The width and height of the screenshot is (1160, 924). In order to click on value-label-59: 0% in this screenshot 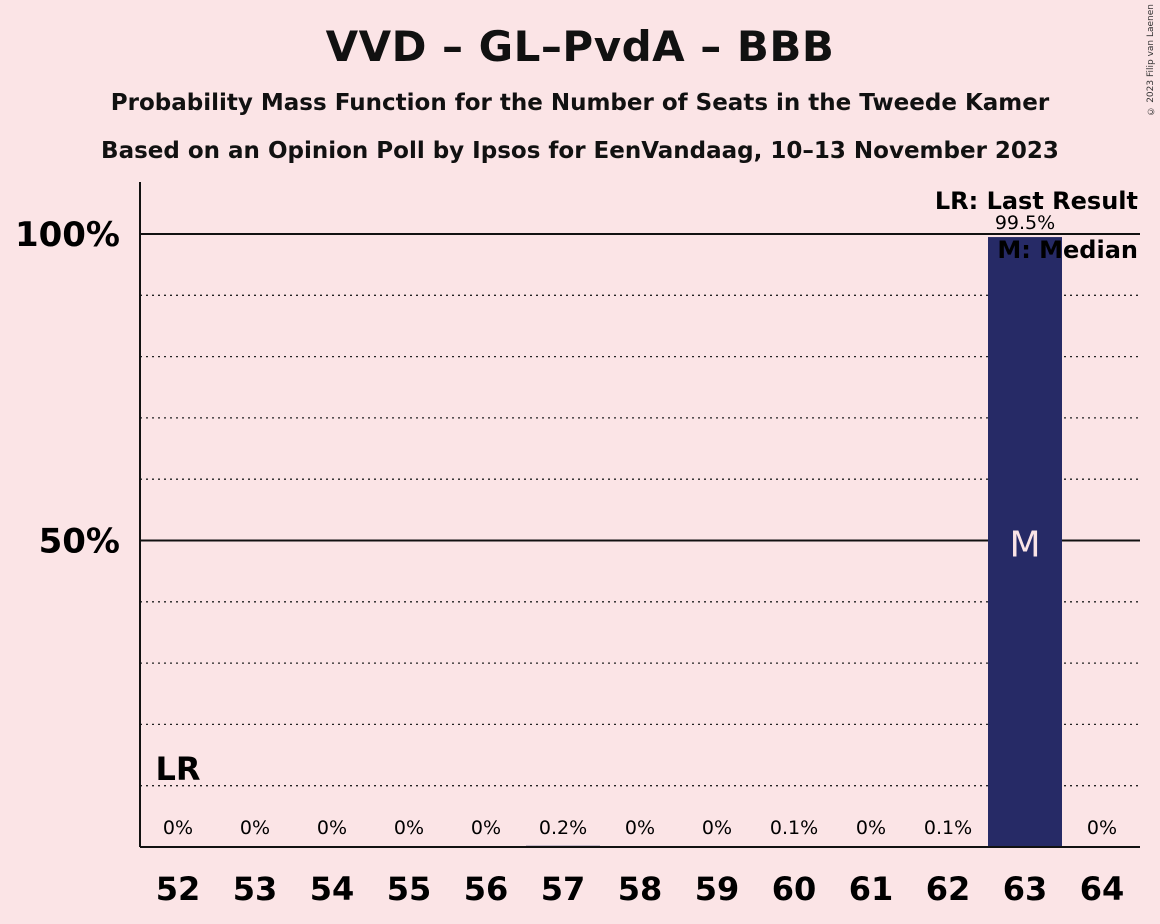, I will do `click(717, 828)`.